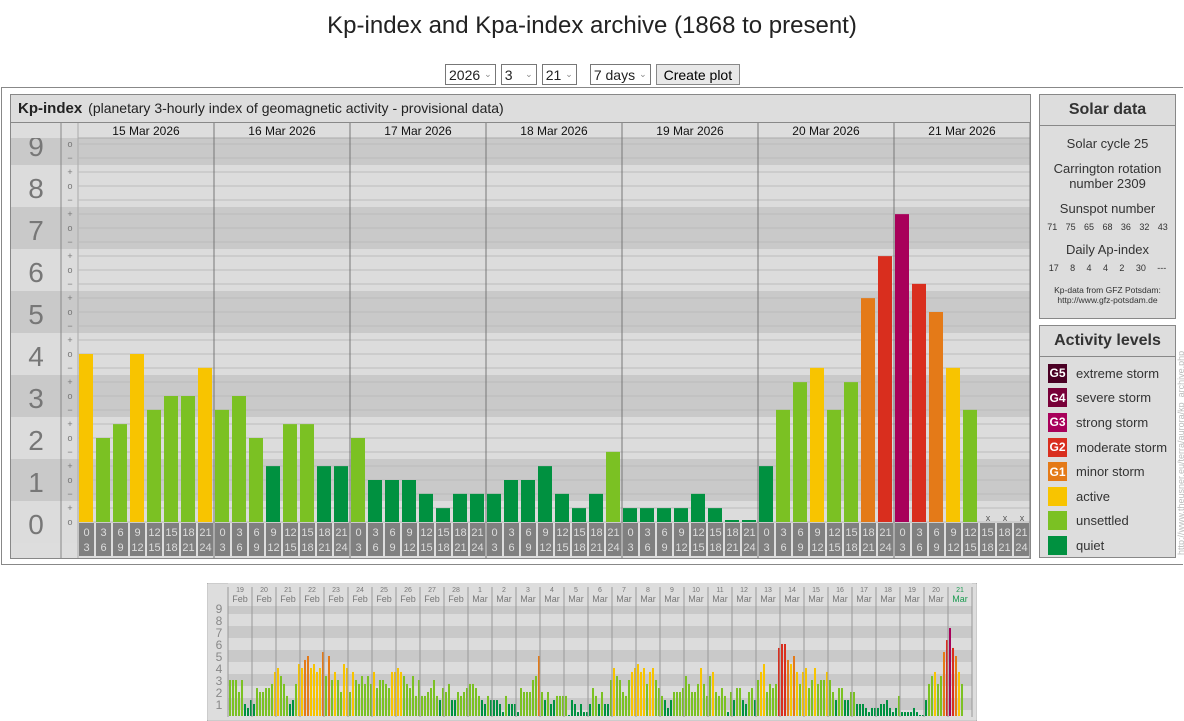 The height and width of the screenshot is (721, 1184). Describe the element at coordinates (477, 533) in the screenshot. I see `time-slot-start: 21` at that location.